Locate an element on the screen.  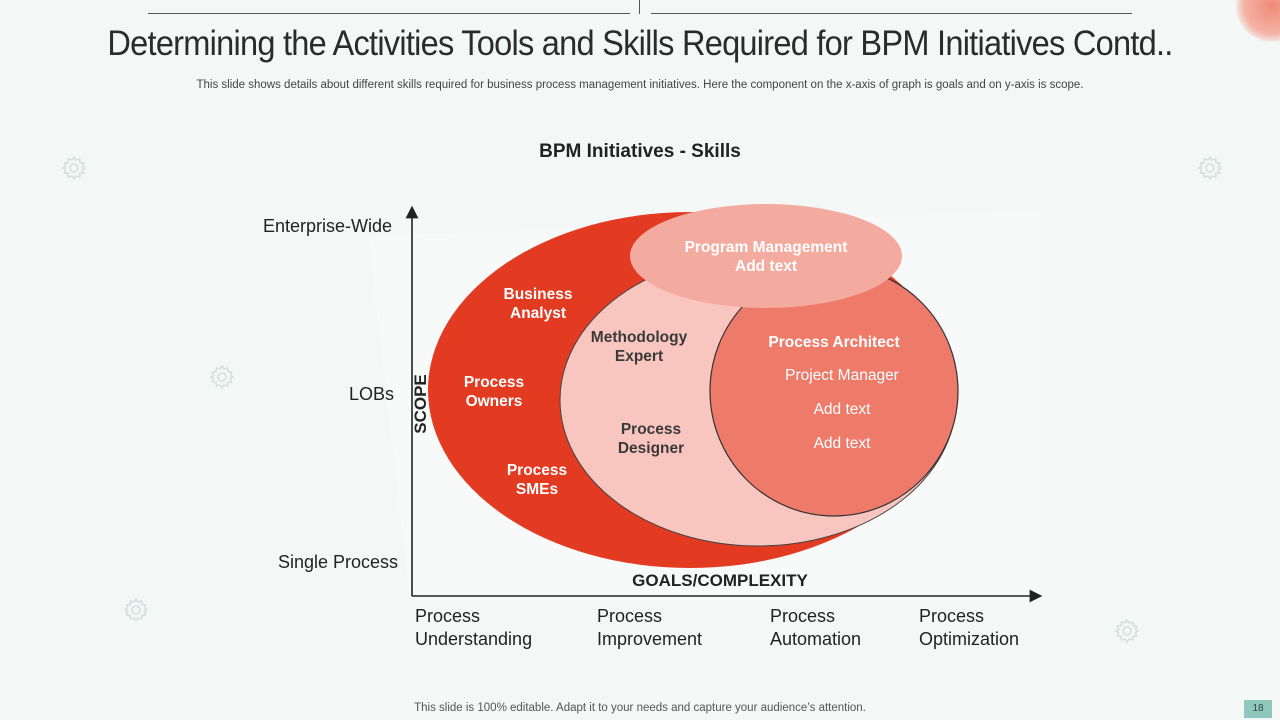
x-level-label: Process Automation is located at coordinates (815, 628).